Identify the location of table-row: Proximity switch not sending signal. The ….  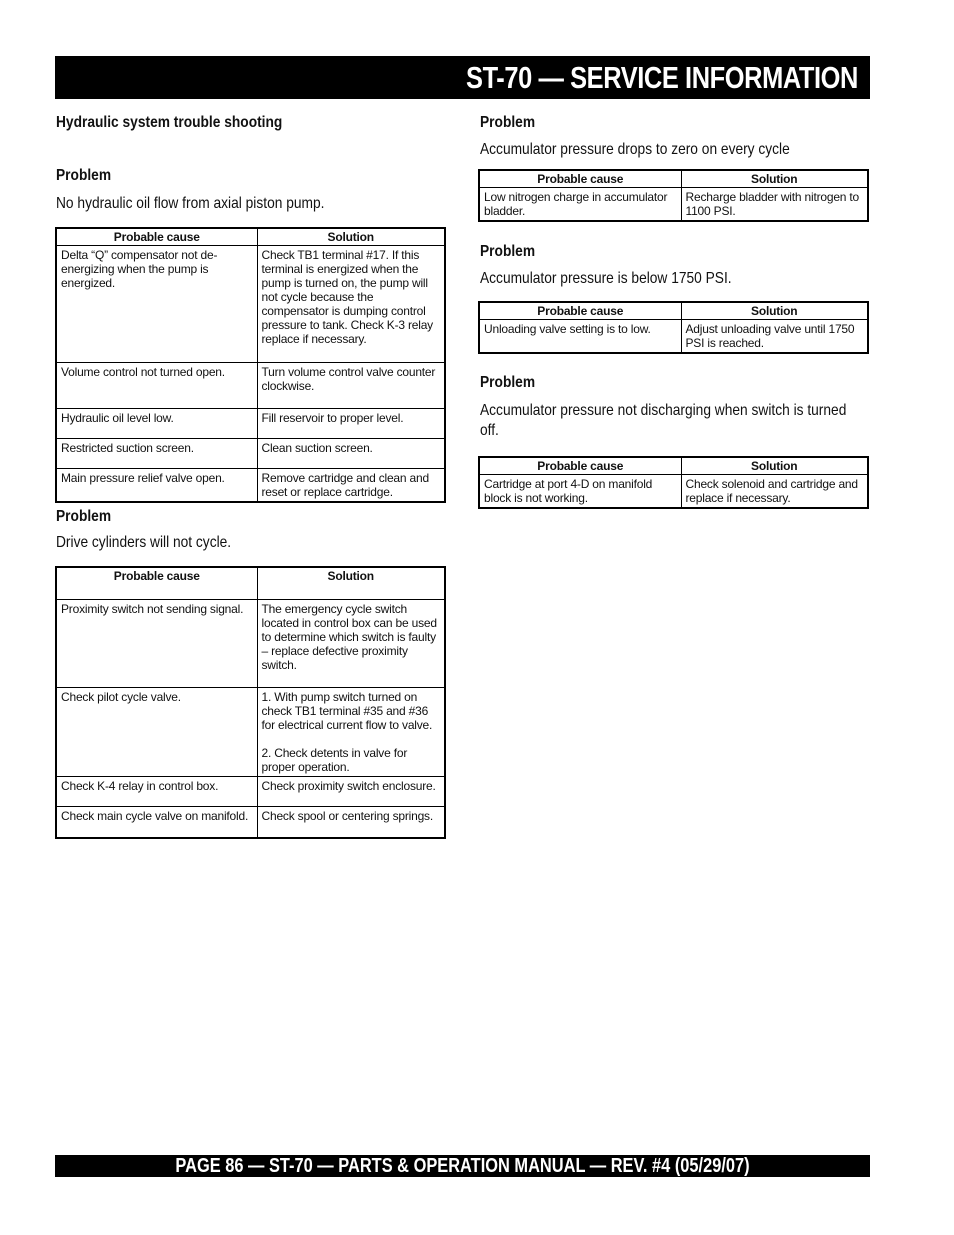
(250, 643).